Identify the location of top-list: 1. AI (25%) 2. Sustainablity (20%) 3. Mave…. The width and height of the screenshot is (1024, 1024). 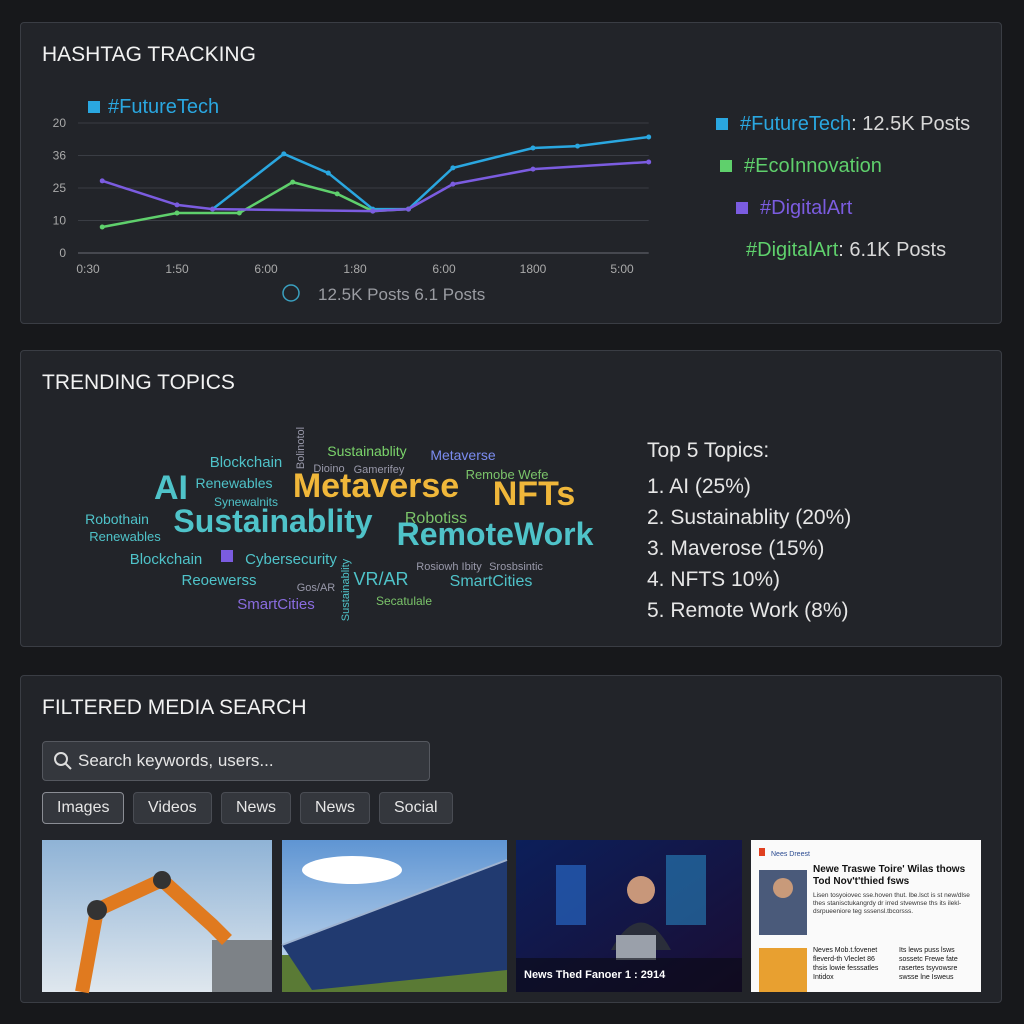
(749, 548).